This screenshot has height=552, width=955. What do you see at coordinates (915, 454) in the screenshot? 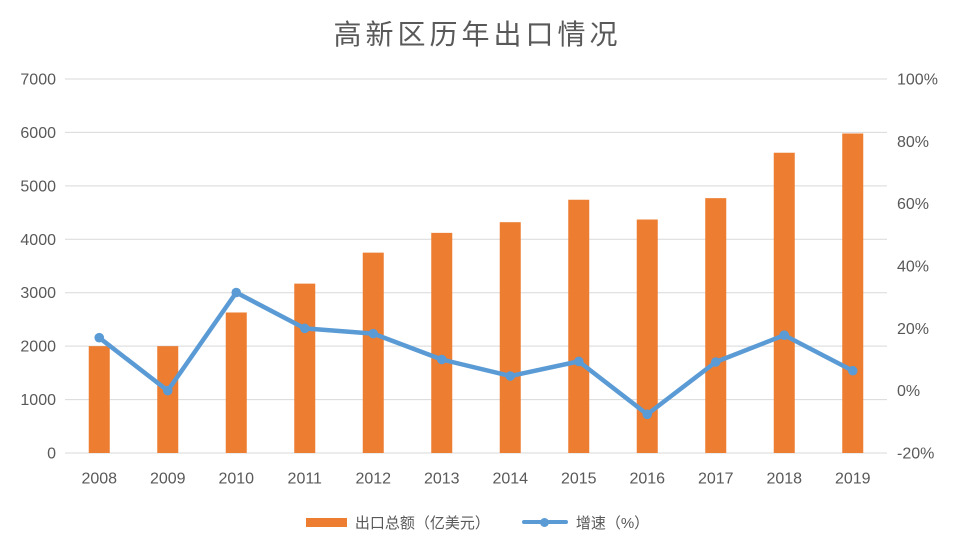
I see `right-axis-tick: -20%` at bounding box center [915, 454].